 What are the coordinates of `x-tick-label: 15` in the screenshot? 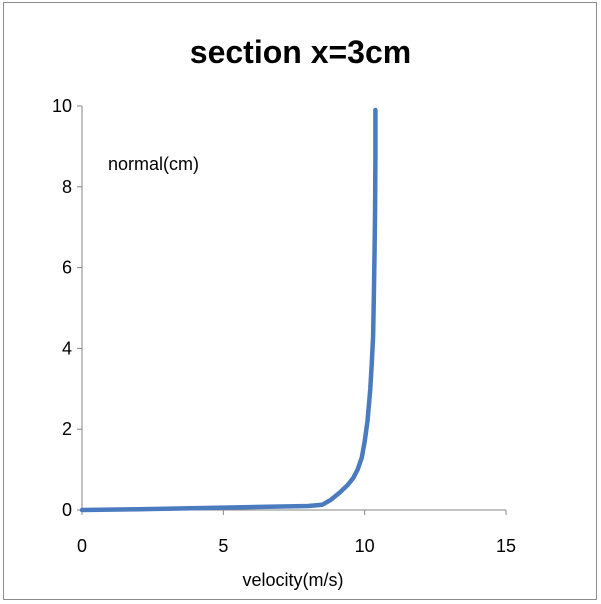 It's located at (506, 546).